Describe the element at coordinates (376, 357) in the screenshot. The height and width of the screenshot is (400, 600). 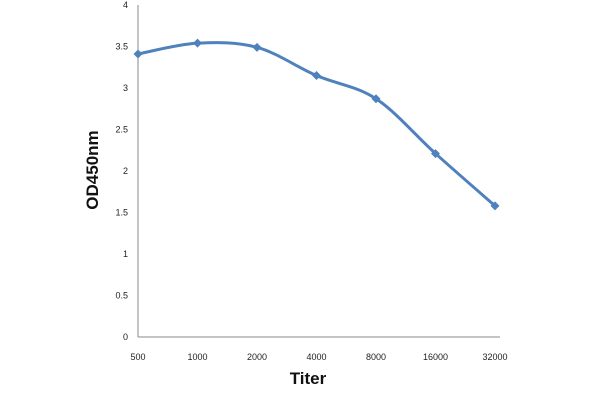
I see `x-tick-label: 8000` at that location.